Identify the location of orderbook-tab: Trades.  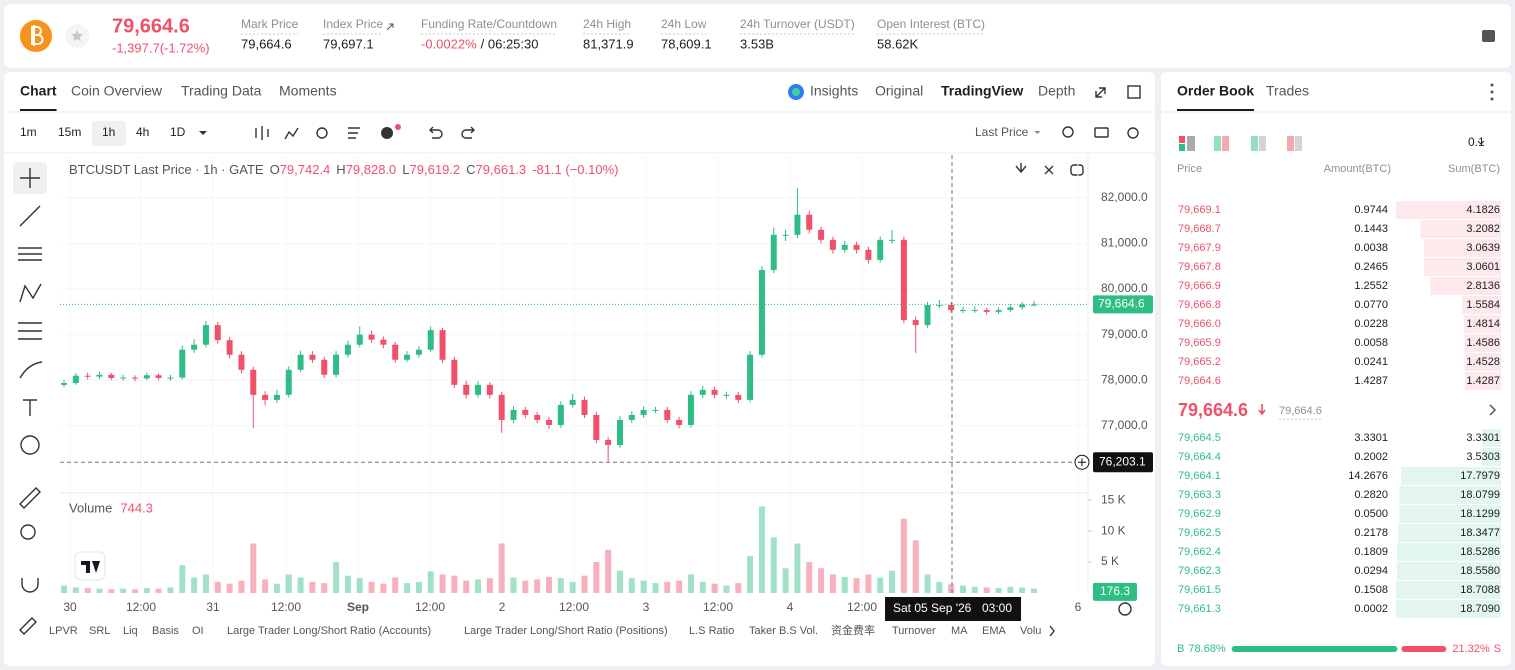
(1287, 91).